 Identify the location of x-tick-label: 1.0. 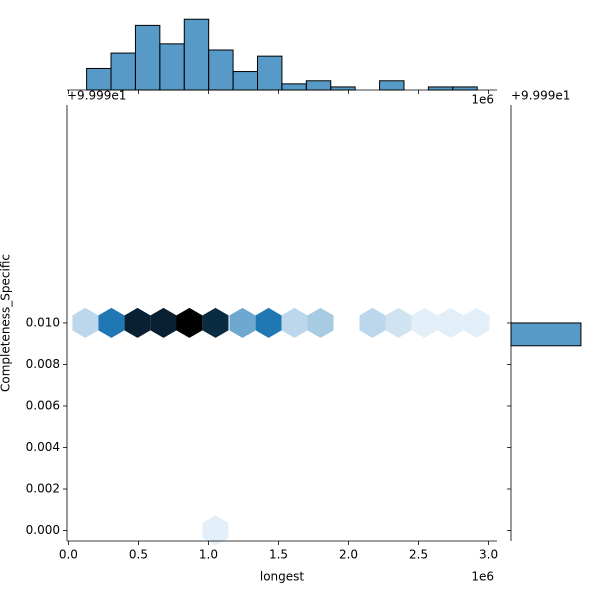
(208, 555).